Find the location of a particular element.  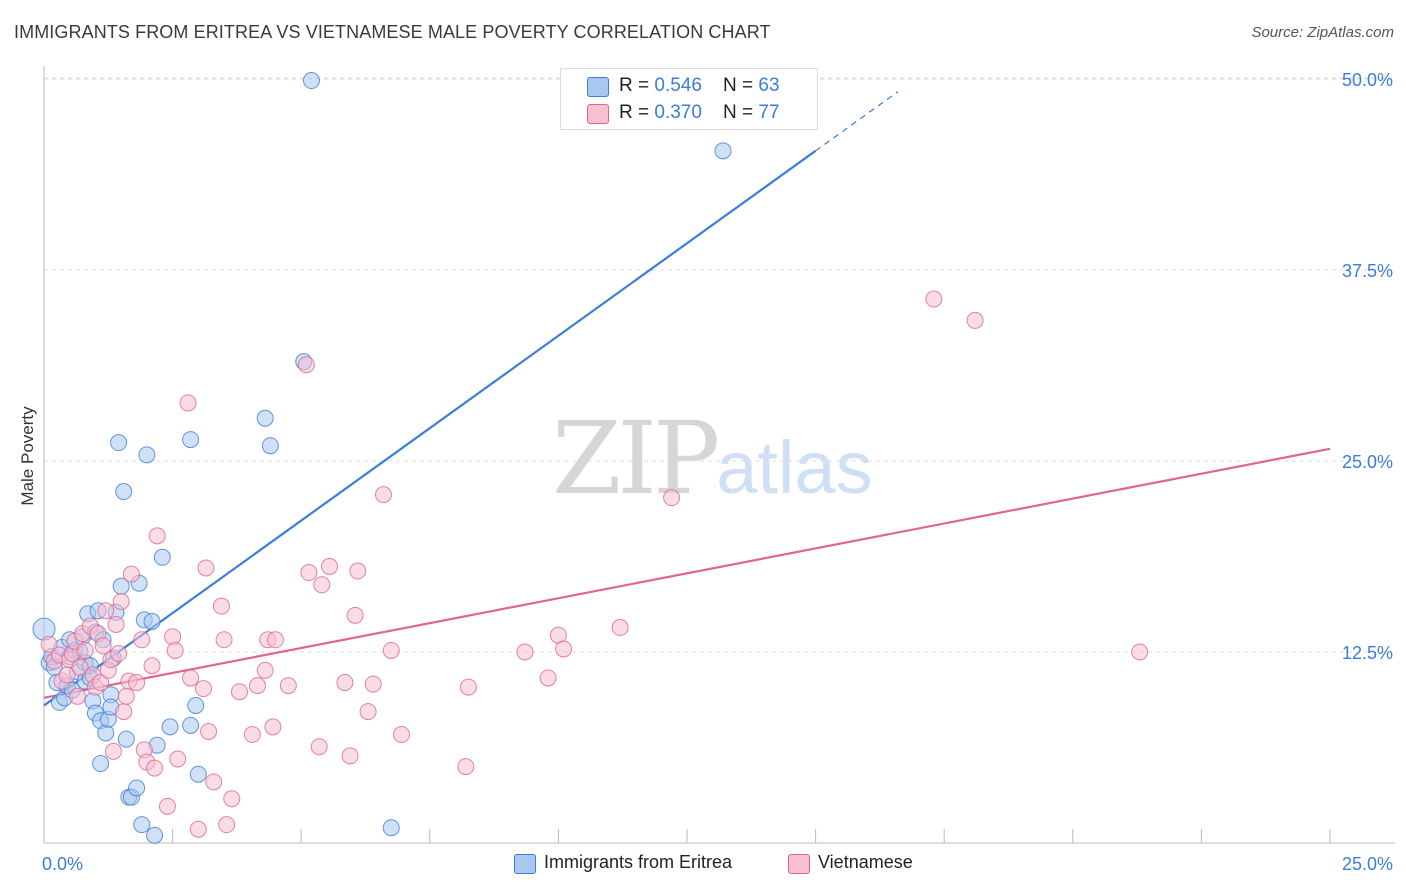

stats-text-eritrea: R = 0.546 N = 63 is located at coordinates (699, 86).